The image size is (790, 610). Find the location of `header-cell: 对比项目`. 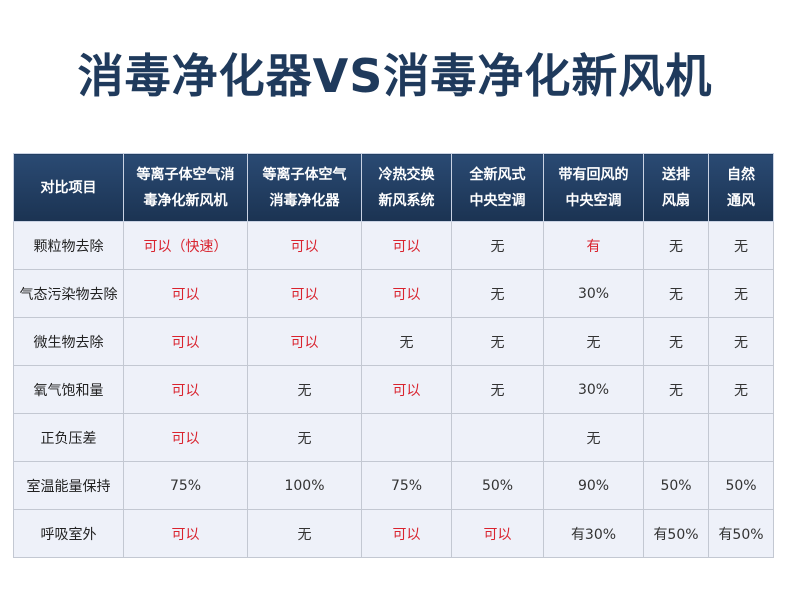

header-cell: 对比项目 is located at coordinates (68, 187).